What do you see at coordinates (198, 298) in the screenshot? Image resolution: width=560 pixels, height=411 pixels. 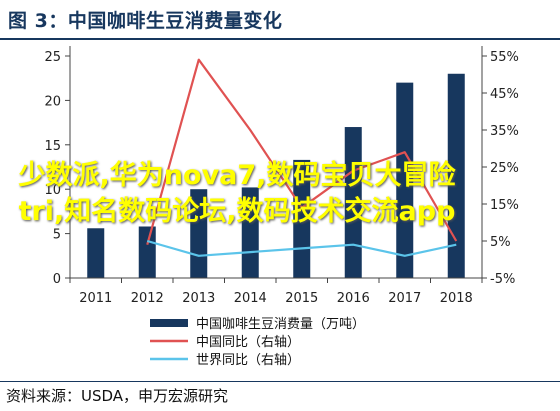 I see `x-tick-label: 2013` at bounding box center [198, 298].